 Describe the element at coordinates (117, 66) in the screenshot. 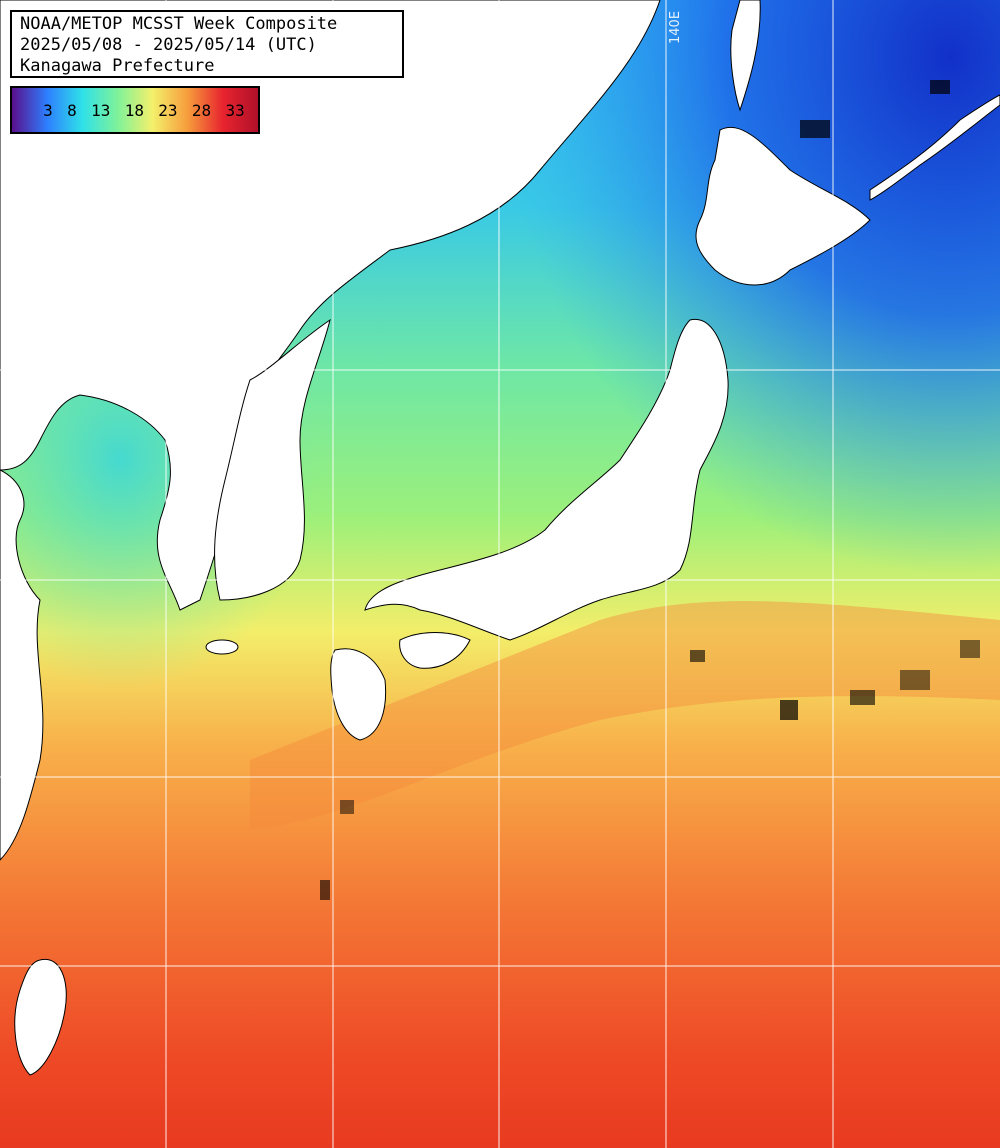

I see `title-line-3: Kanagawa Prefecture` at that location.